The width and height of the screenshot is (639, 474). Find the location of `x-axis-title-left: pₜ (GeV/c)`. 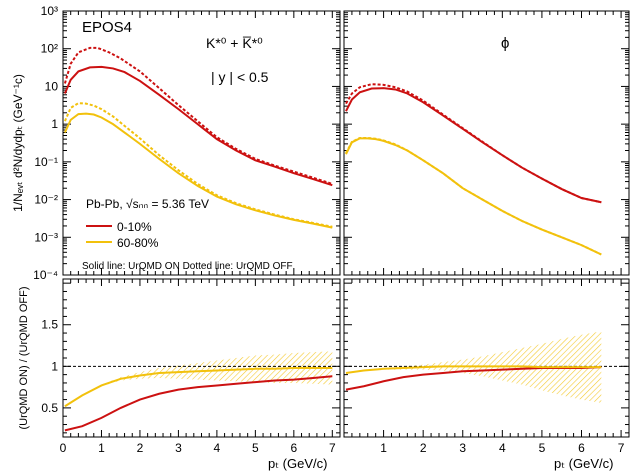

x-axis-title-left: pₜ (GeV/c) is located at coordinates (297, 463).